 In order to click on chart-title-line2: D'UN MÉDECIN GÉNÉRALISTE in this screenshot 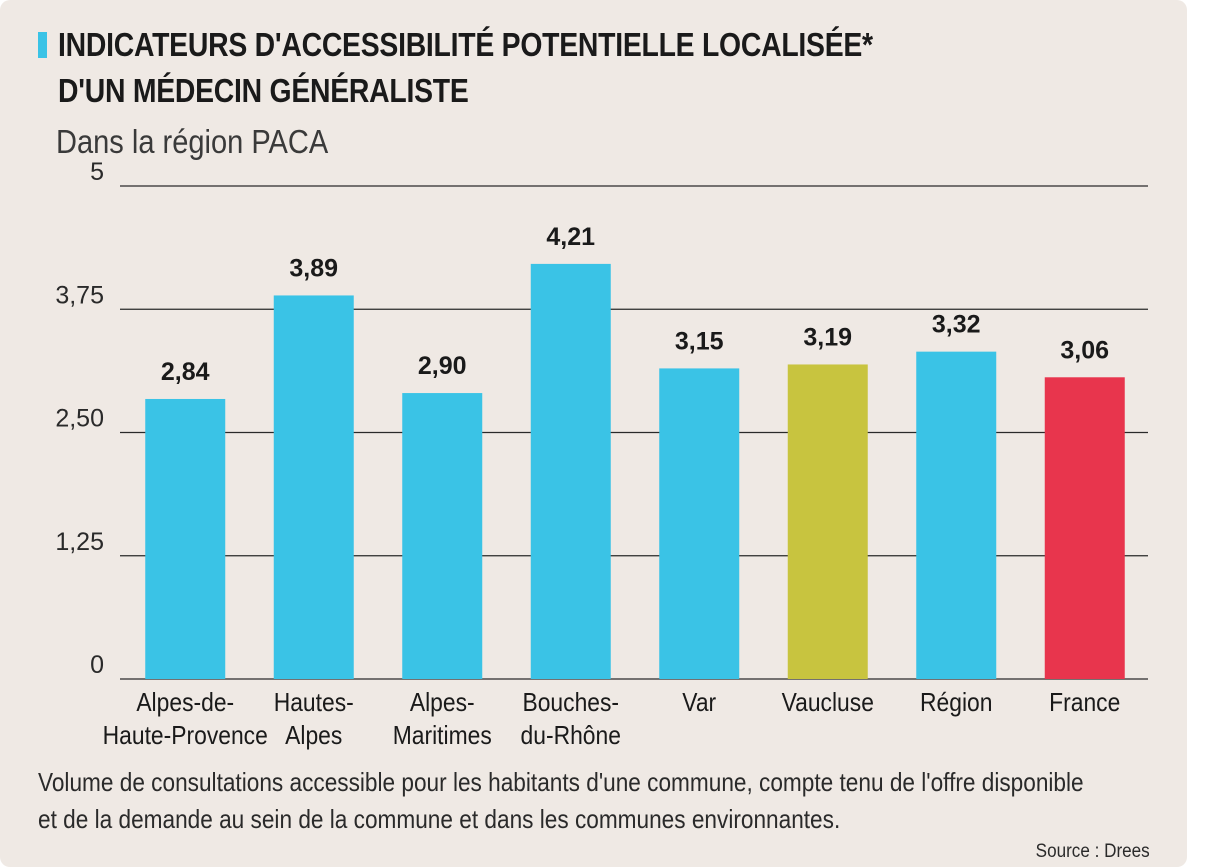, I will do `click(263, 90)`.